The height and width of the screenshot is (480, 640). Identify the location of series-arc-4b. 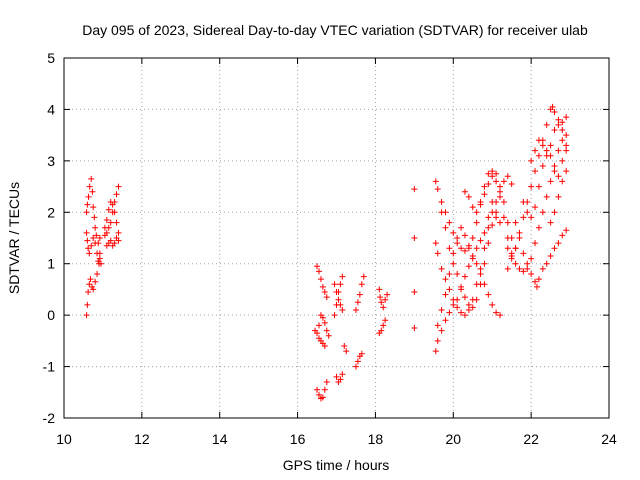
(338, 296).